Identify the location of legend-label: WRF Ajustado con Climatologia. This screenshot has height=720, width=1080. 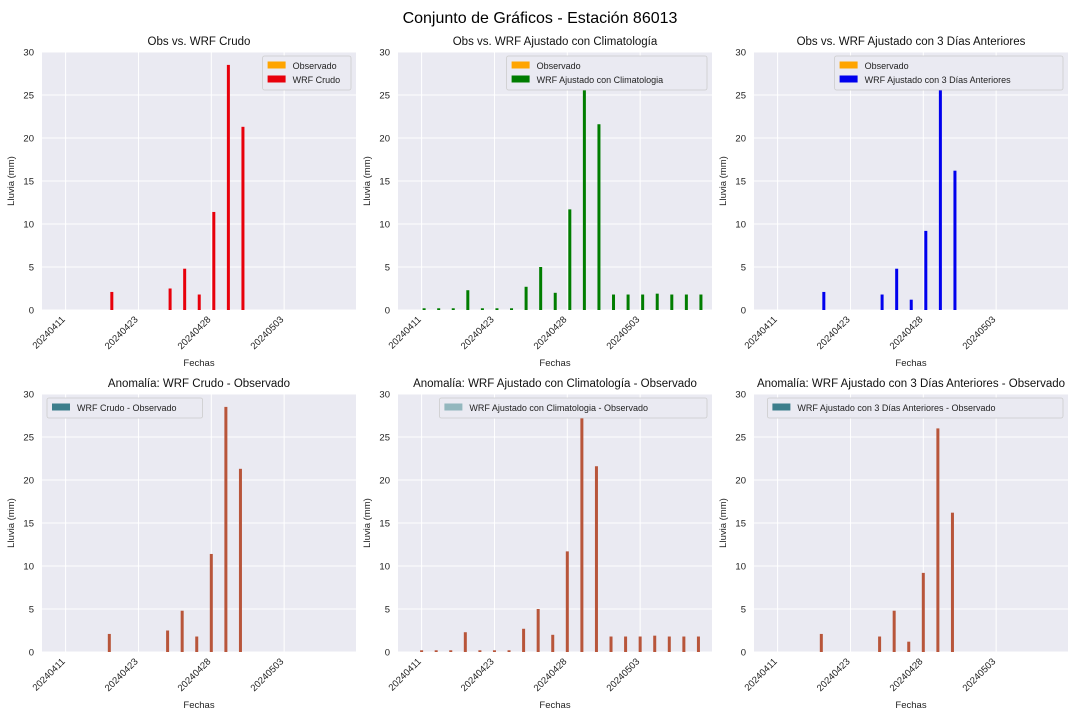
(600, 80).